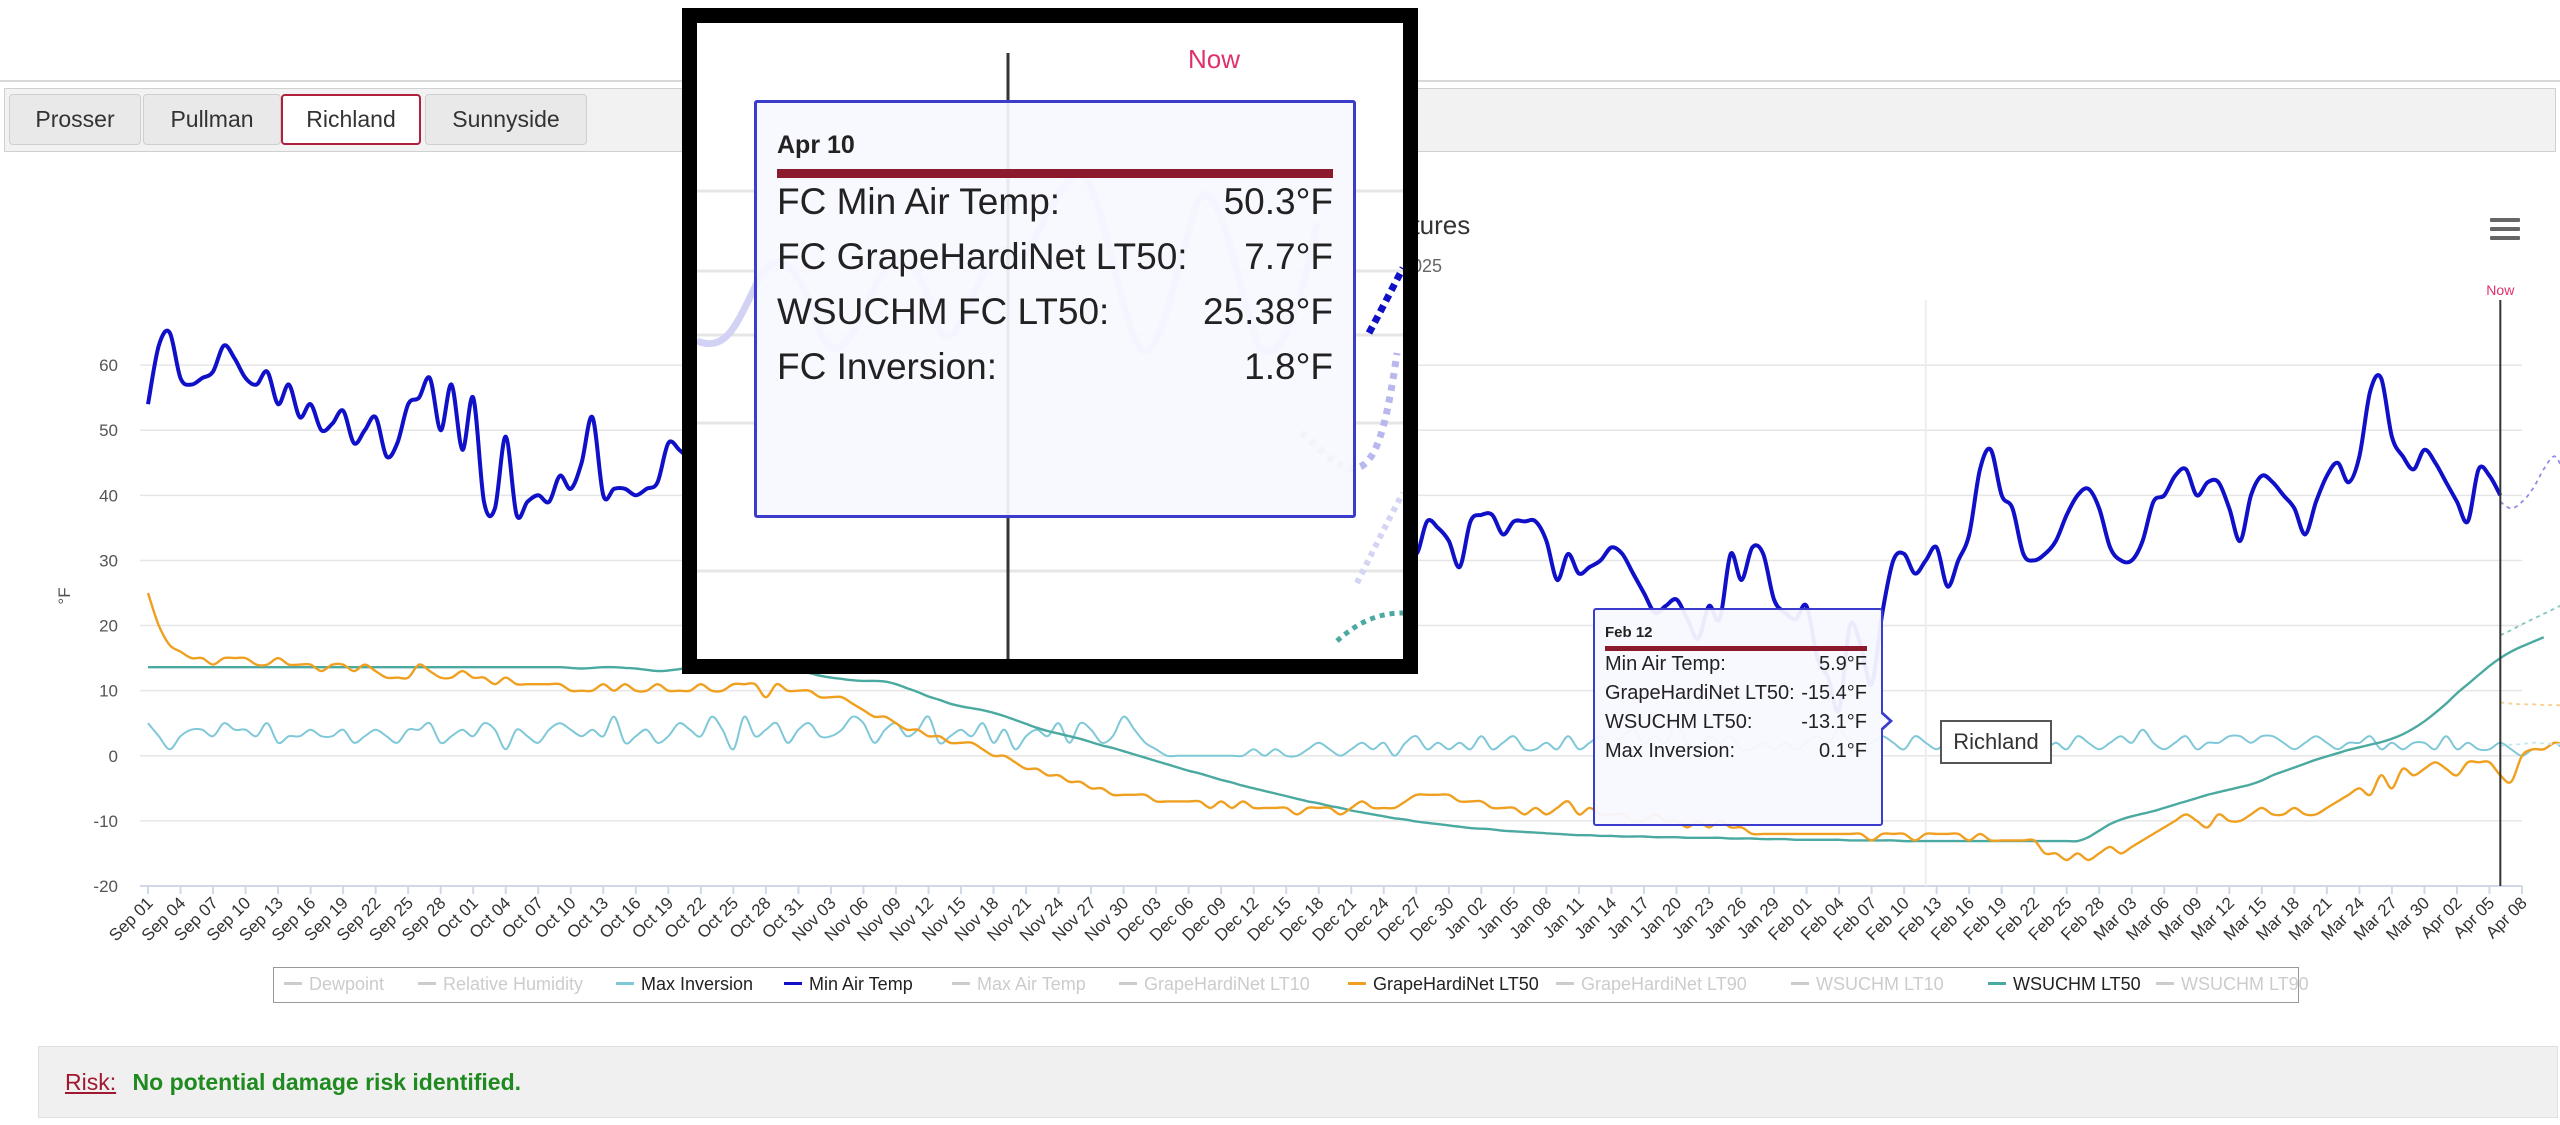 This screenshot has width=2560, height=1125. What do you see at coordinates (861, 984) in the screenshot?
I see `legend-label: Min Air Temp` at bounding box center [861, 984].